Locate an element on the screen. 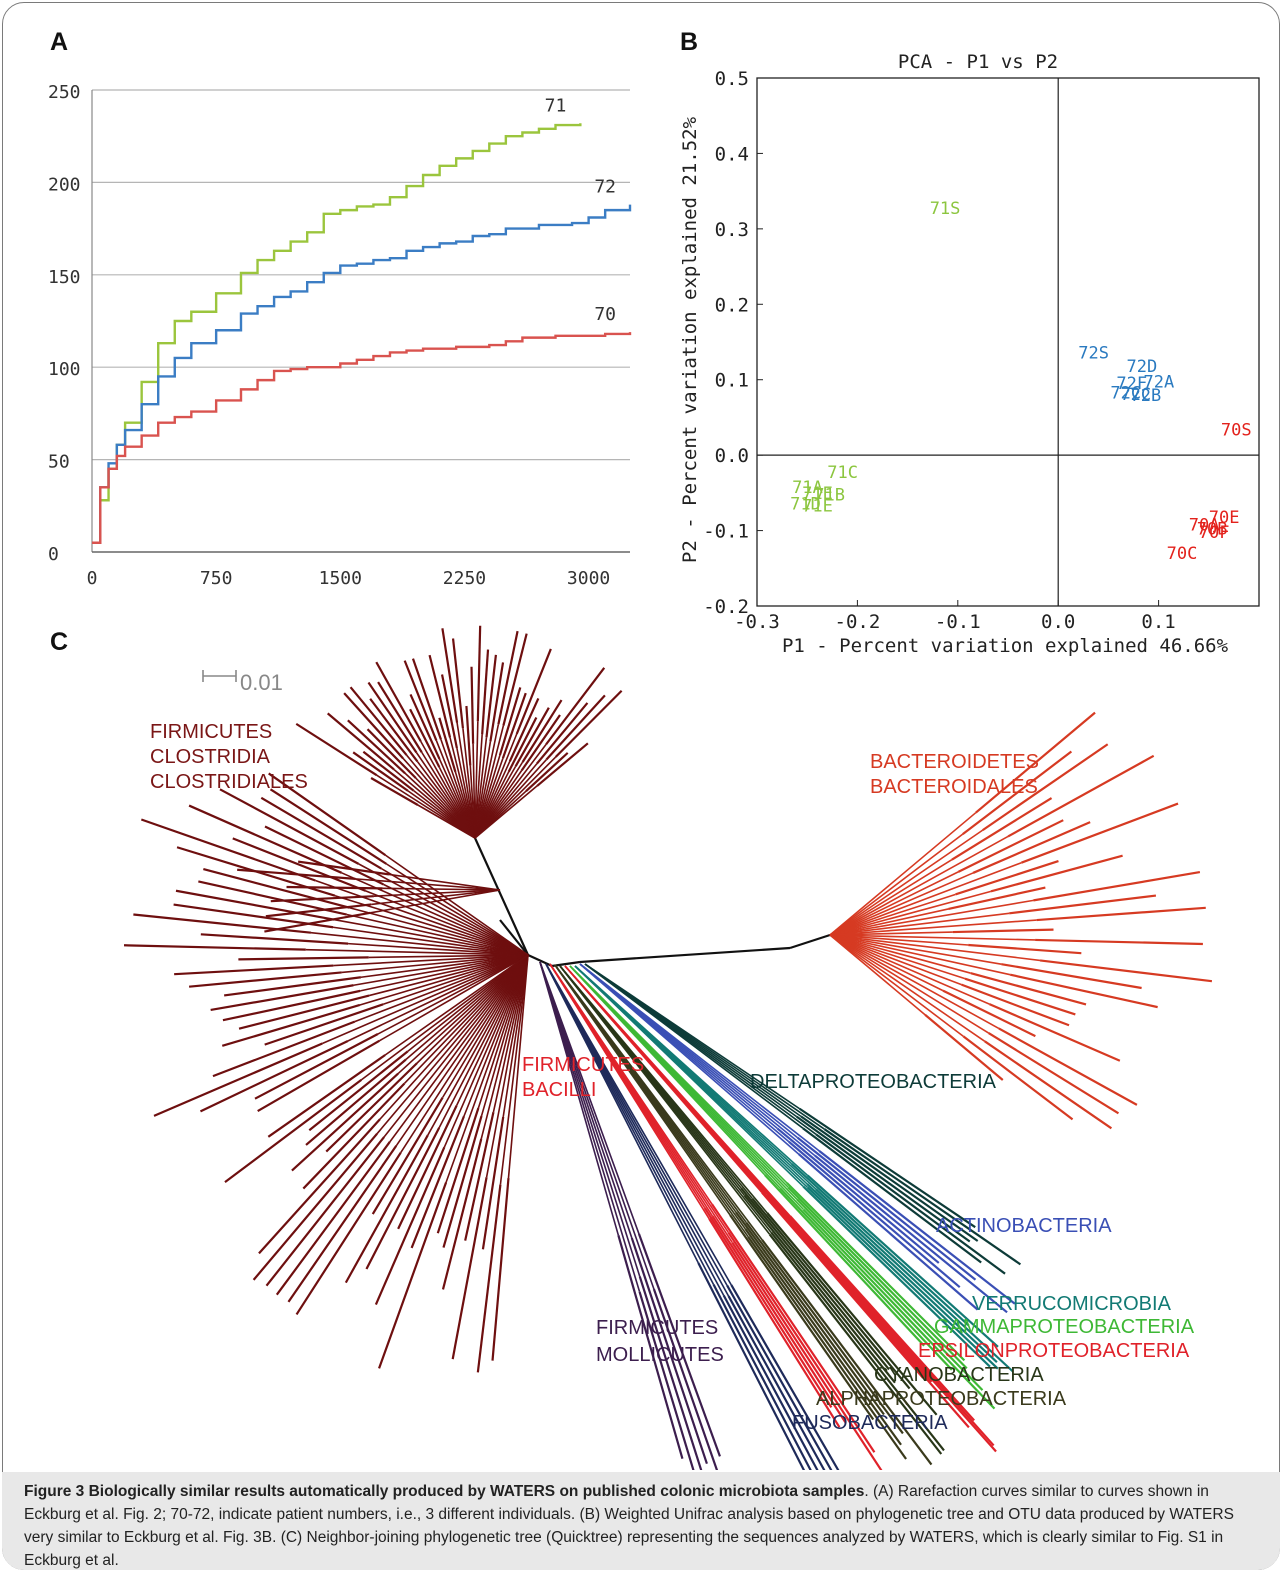  tree-branch-deltaproteobacteria is located at coordinates (887, 1168).